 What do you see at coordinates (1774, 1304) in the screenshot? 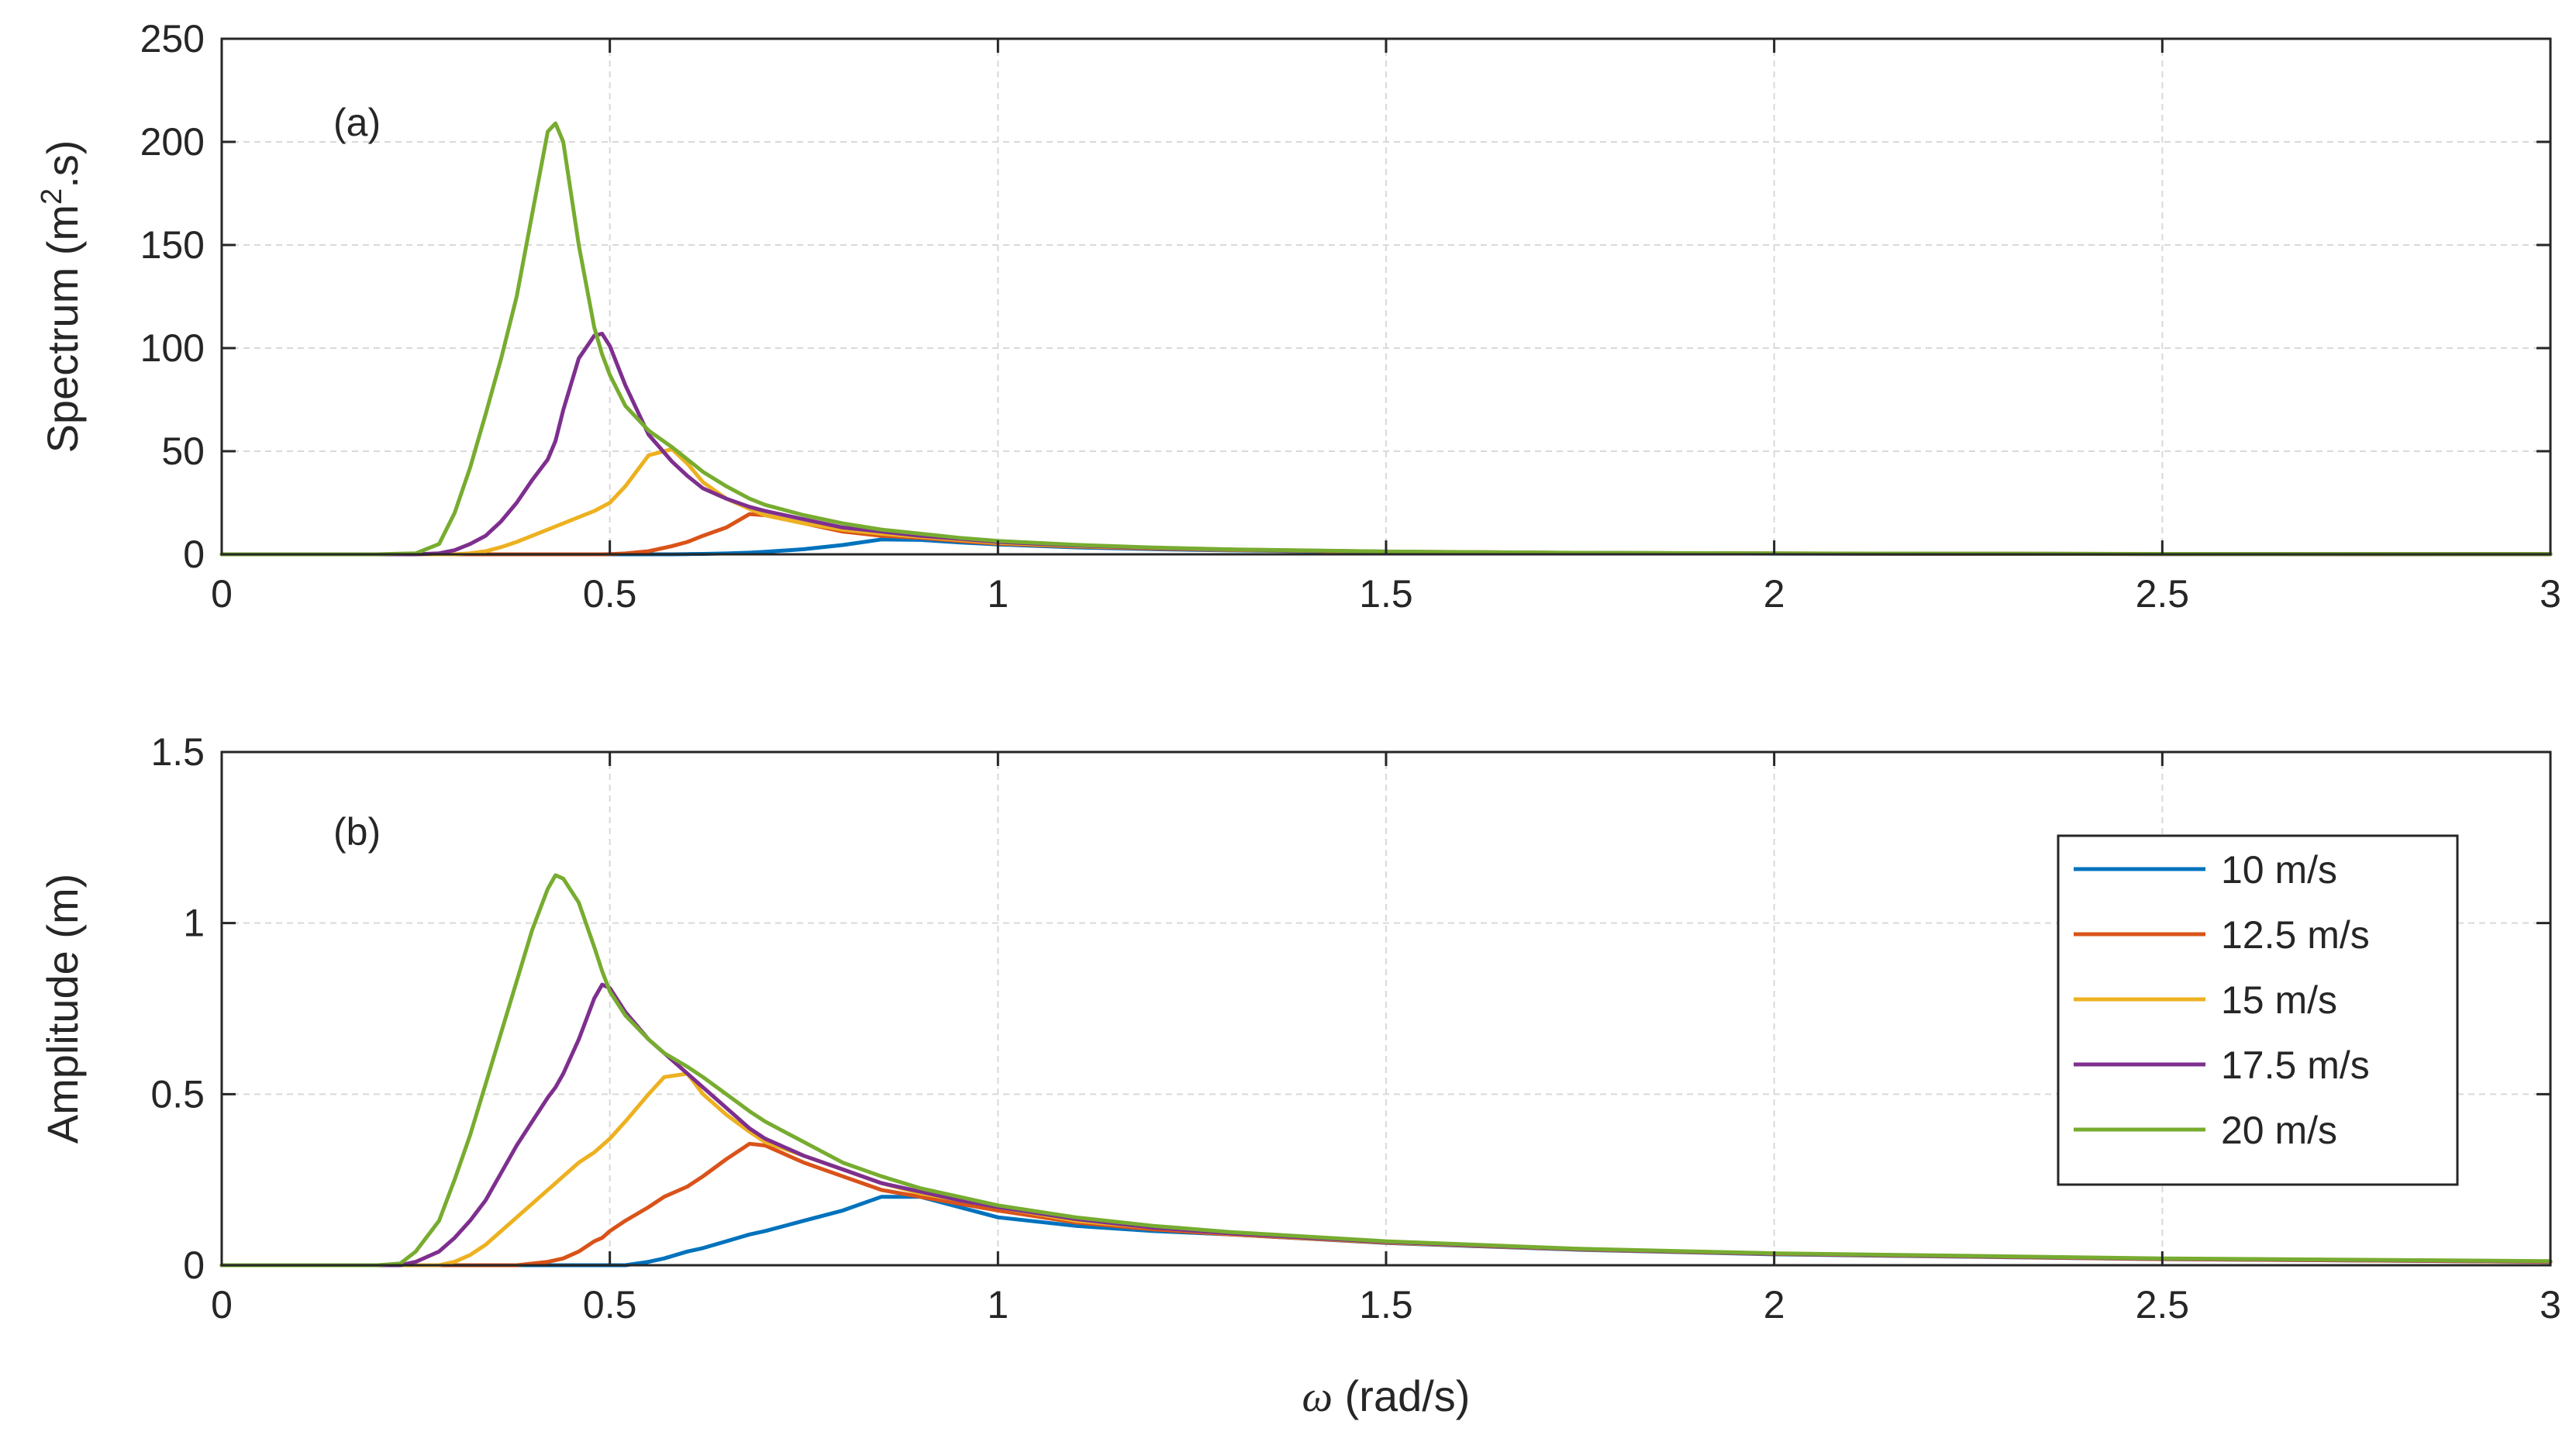
I see `panel-b-x-tick-label: 2` at bounding box center [1774, 1304].